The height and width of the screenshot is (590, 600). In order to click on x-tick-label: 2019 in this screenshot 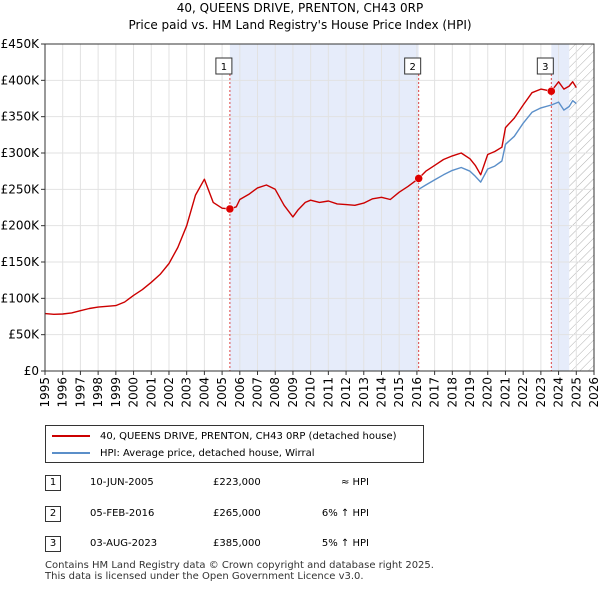, I will do `click(470, 392)`.